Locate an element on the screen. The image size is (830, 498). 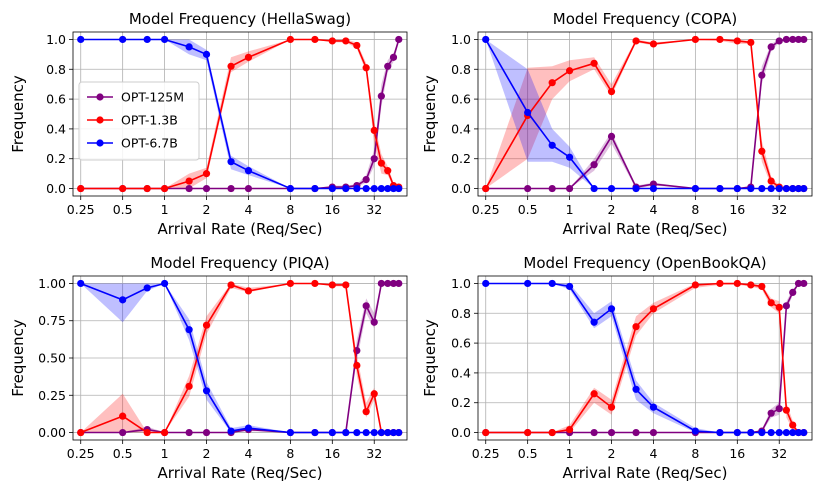
legend-entry-opt-125m: OPT-125M is located at coordinates (135, 97).